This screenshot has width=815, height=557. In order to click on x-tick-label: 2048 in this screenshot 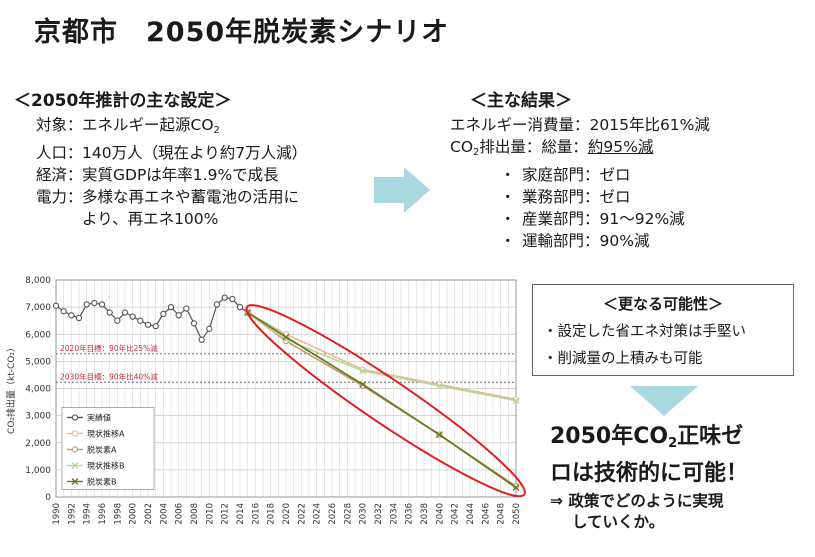, I will do `click(502, 514)`.